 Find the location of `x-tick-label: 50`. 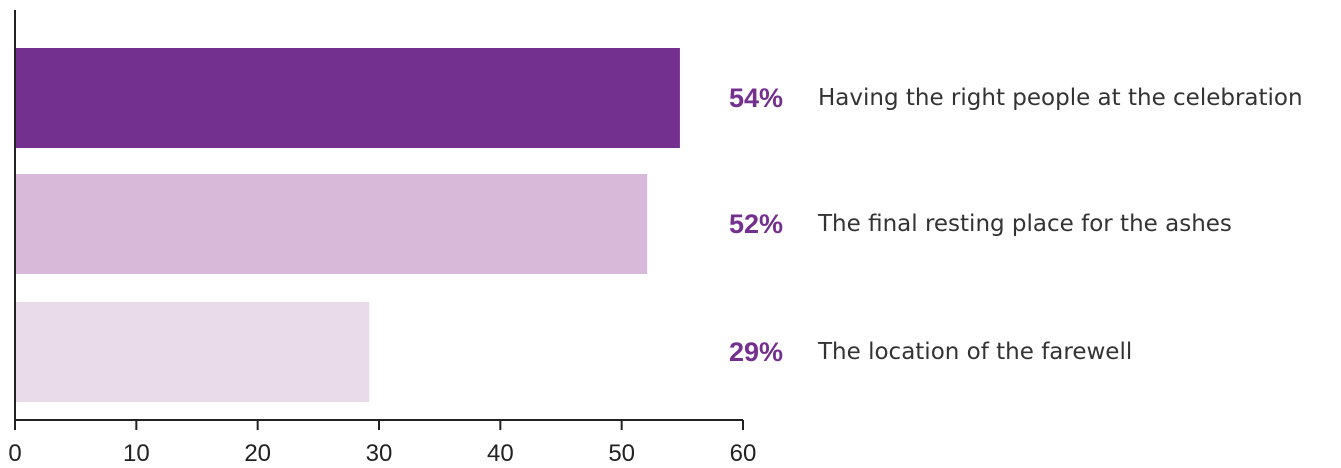

x-tick-label: 50 is located at coordinates (621, 453).